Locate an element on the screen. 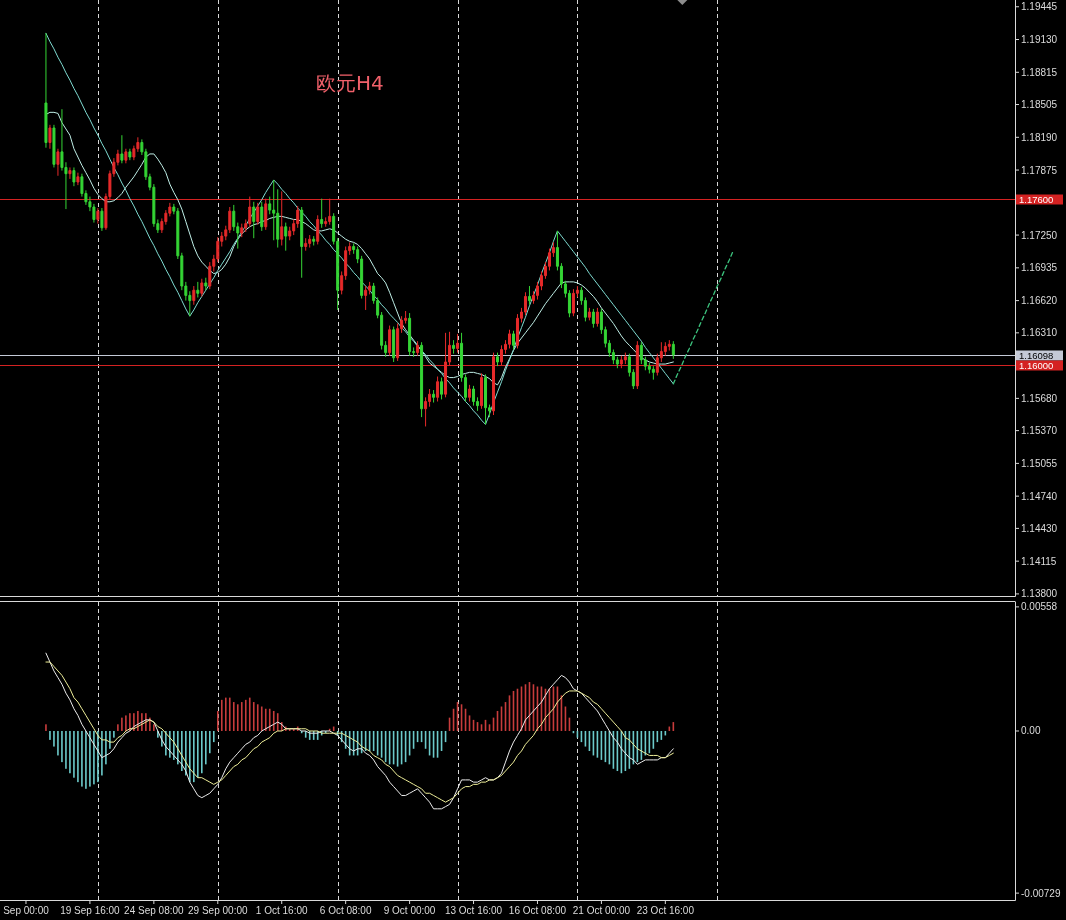 The height and width of the screenshot is (920, 1066). y-tick-label: 1.16310 is located at coordinates (1039, 333).